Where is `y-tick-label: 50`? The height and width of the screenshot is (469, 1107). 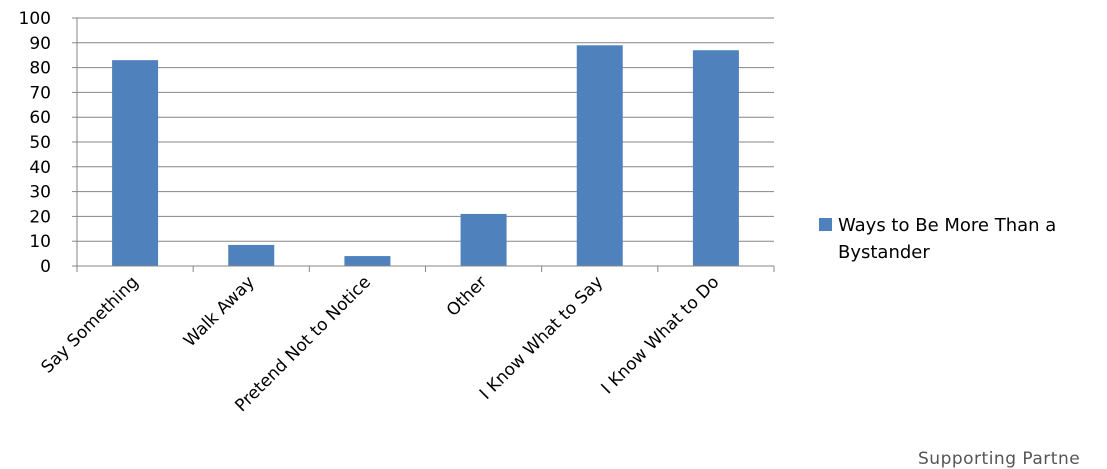
y-tick-label: 50 is located at coordinates (40, 143).